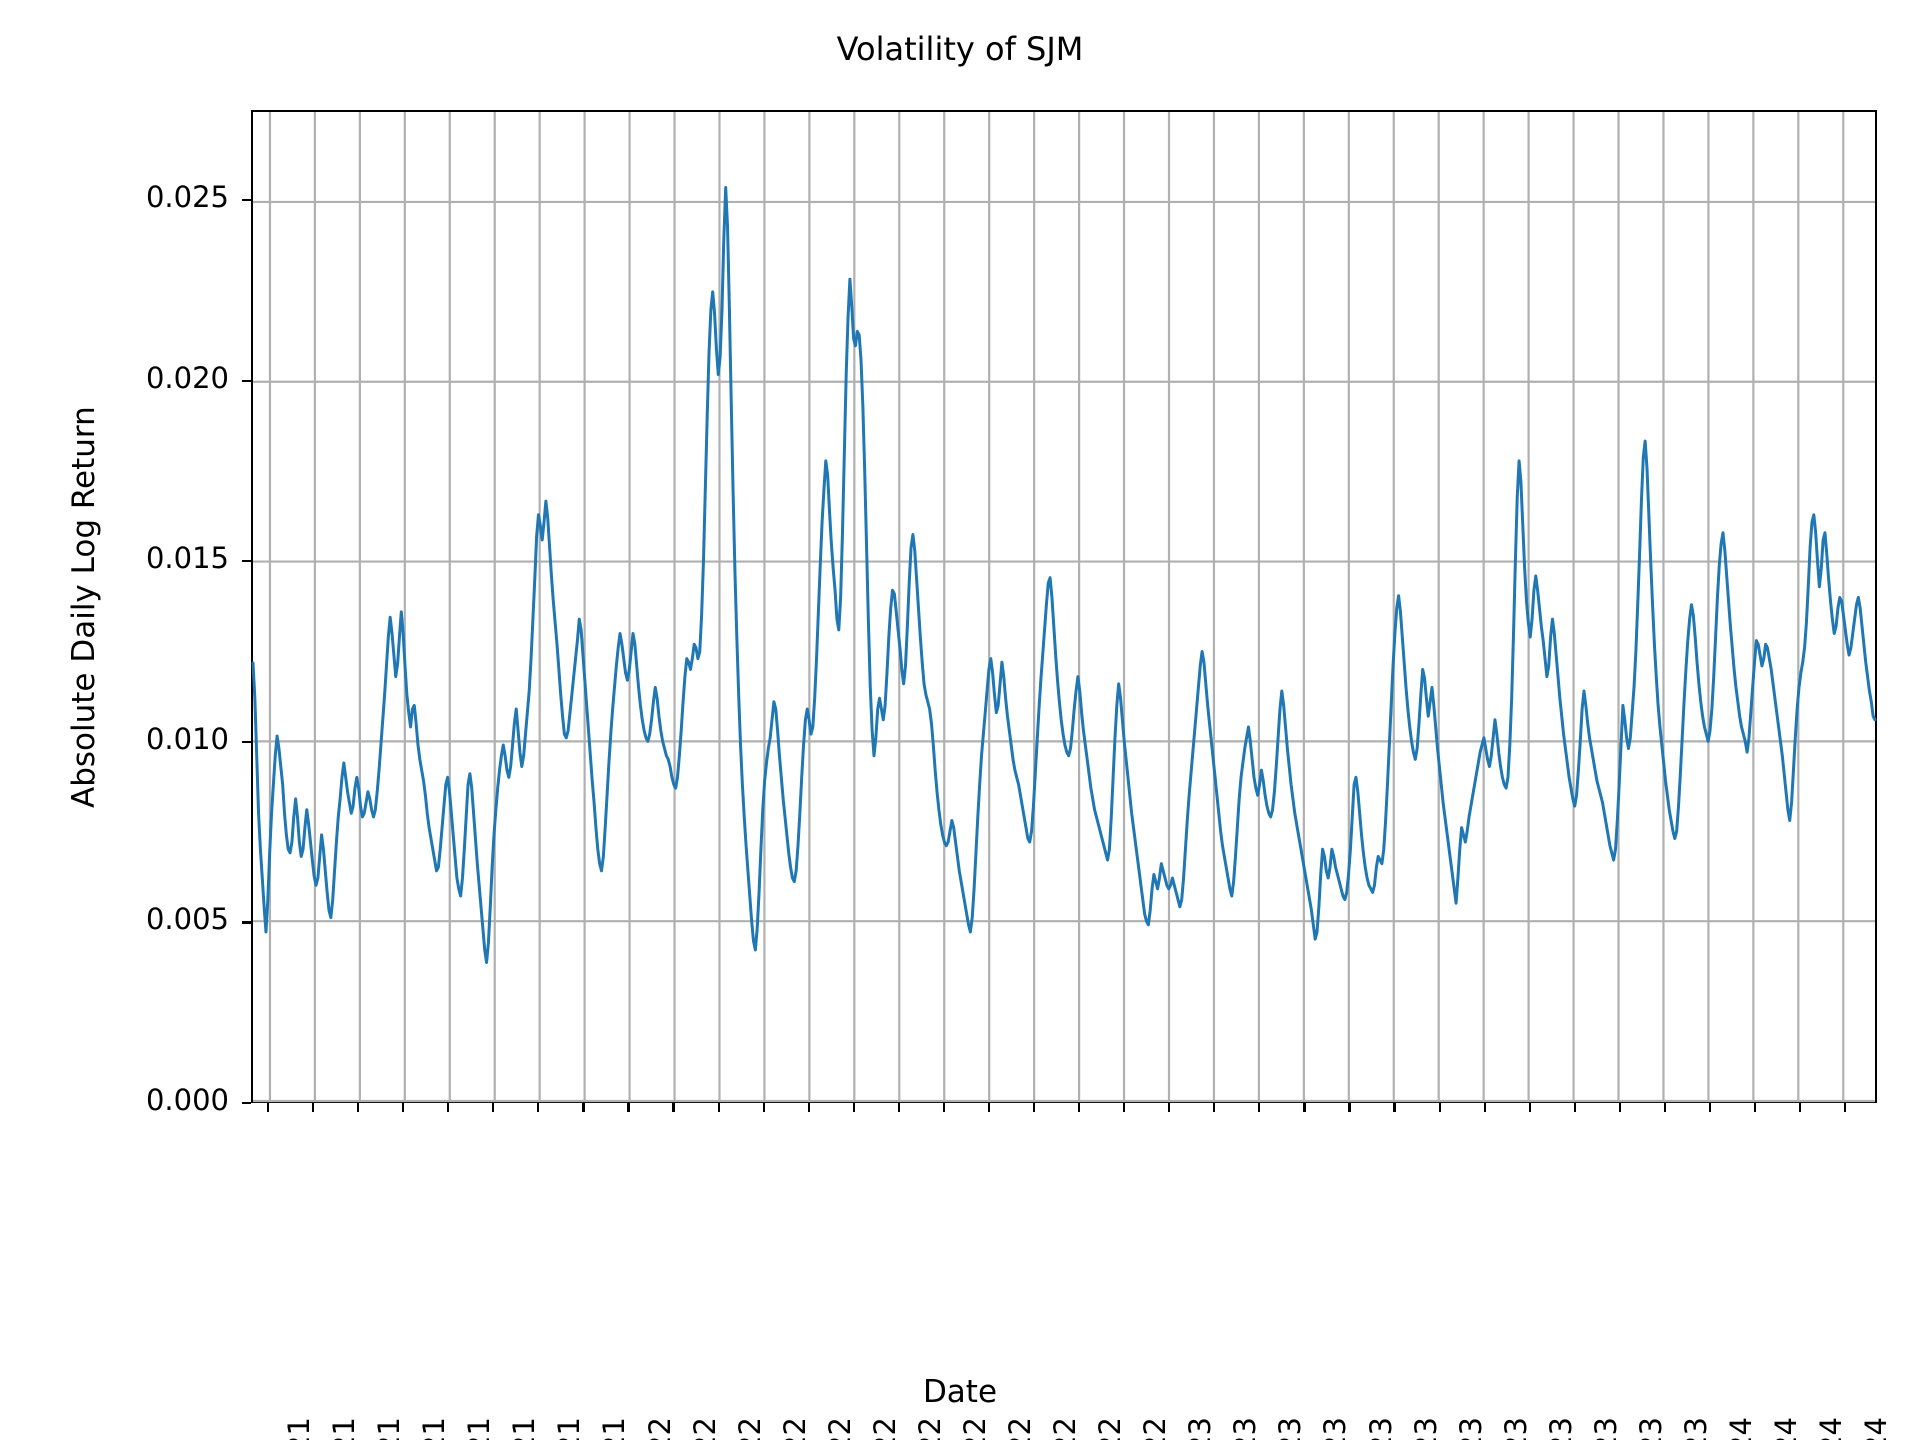 Image resolution: width=1920 pixels, height=1440 pixels. What do you see at coordinates (1335, 1428) in the screenshot?
I see `x-tick-label: Apr 2023` at bounding box center [1335, 1428].